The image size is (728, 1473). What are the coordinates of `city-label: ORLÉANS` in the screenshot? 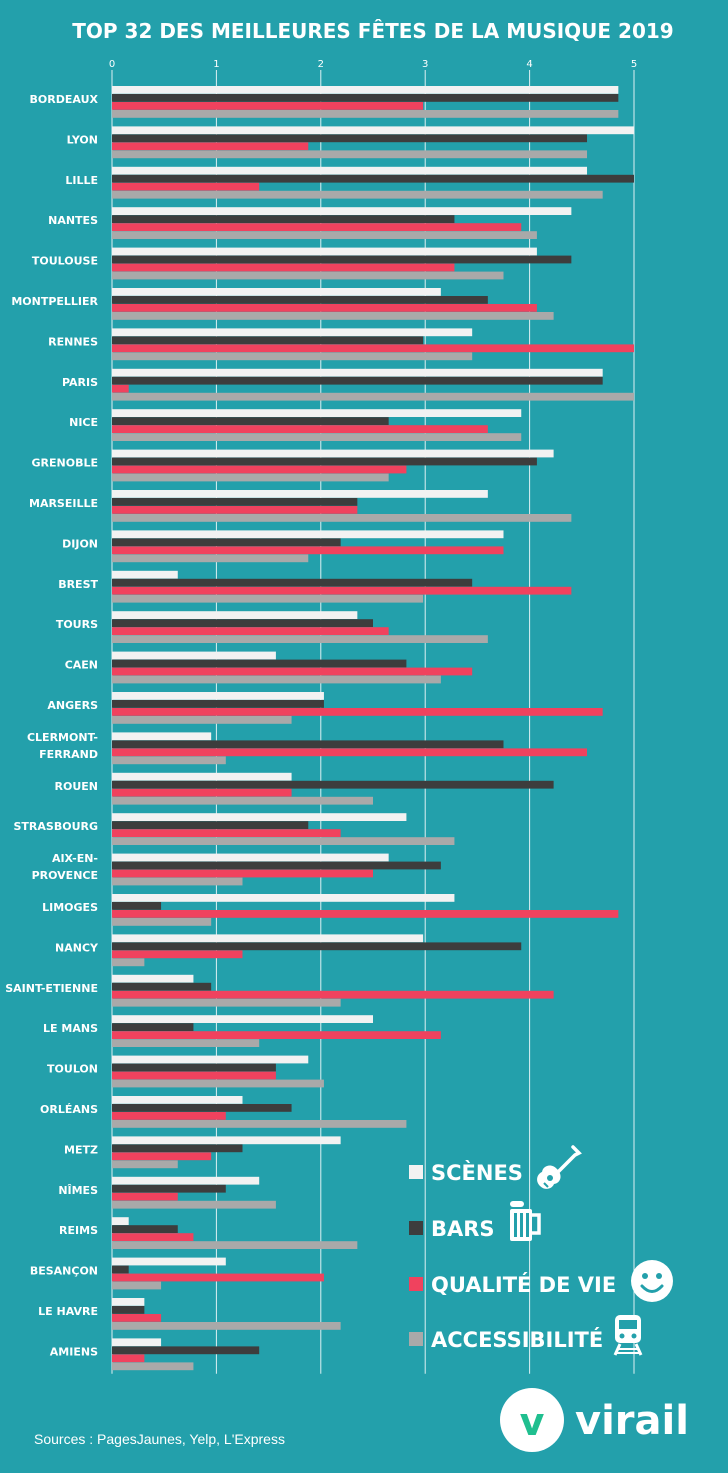 It's located at (69, 1109).